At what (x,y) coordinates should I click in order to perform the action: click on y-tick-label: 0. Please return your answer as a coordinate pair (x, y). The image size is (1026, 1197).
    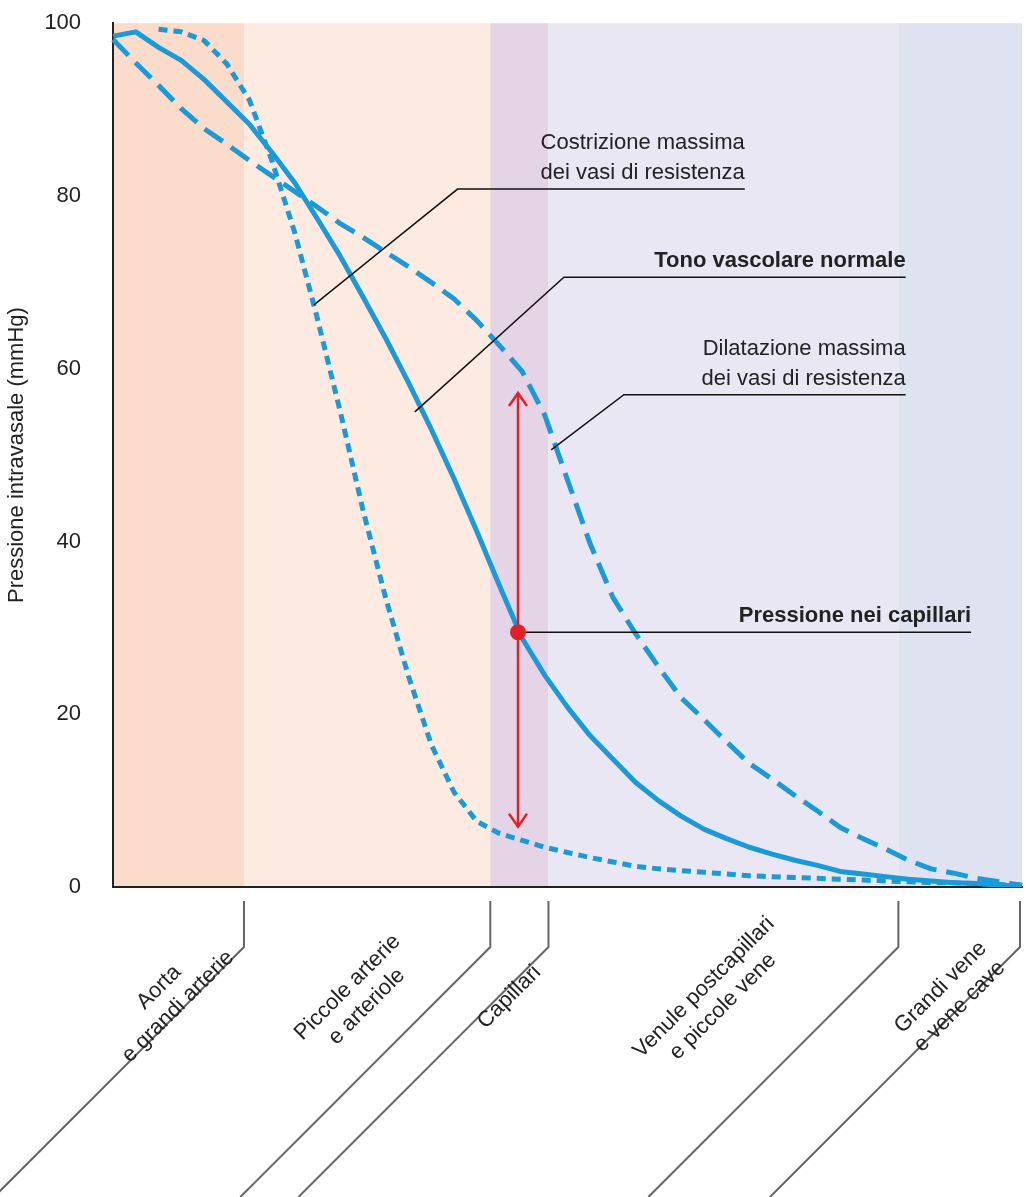
    Looking at the image, I should click on (75, 886).